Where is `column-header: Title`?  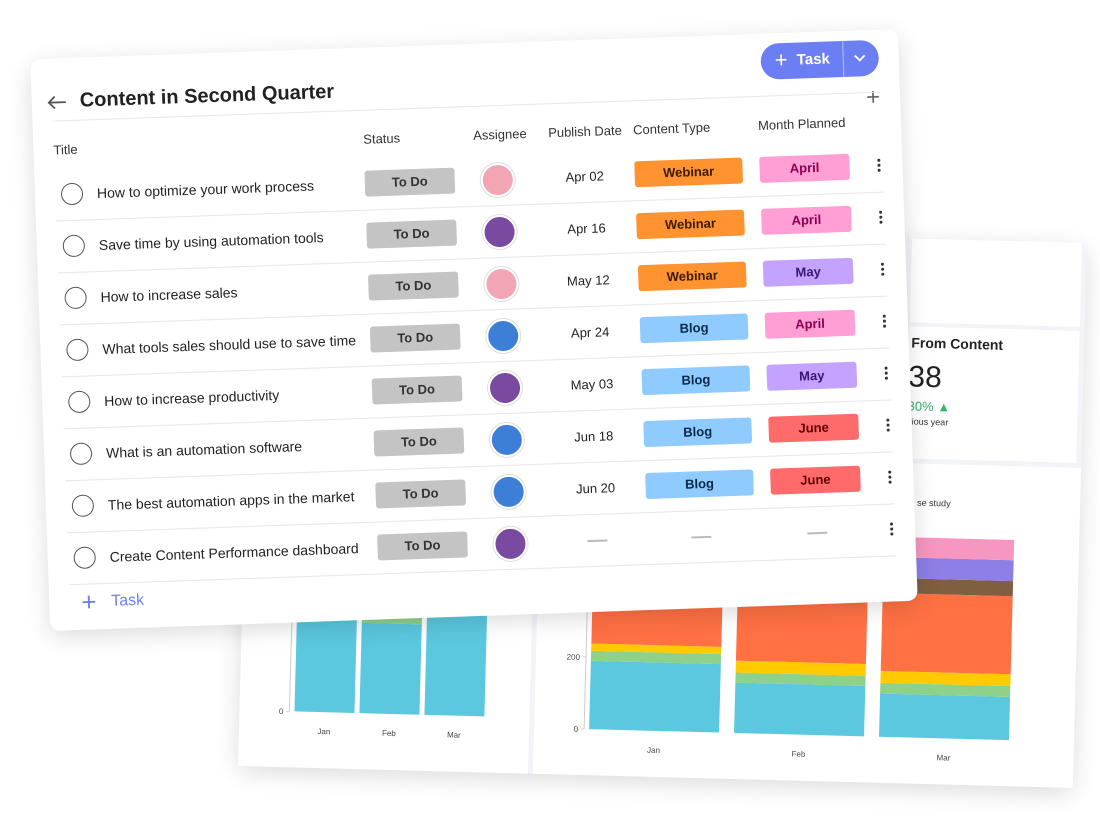 column-header: Title is located at coordinates (65, 149).